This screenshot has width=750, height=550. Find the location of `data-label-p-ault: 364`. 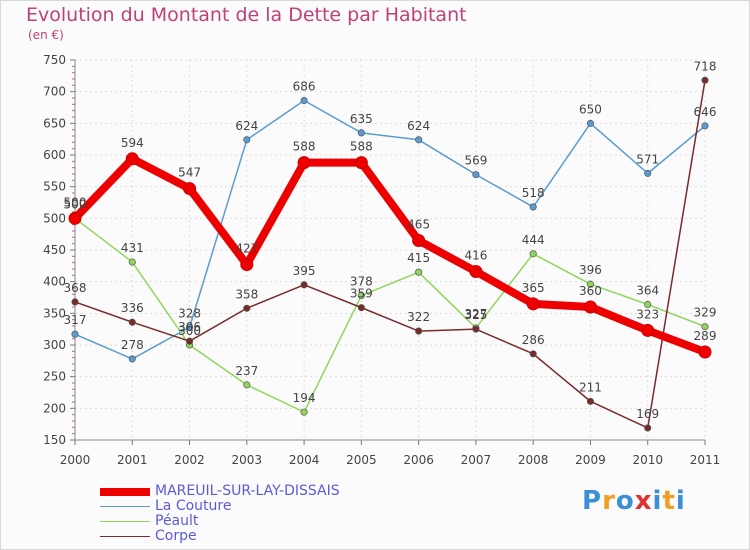

data-label-p-ault: 364 is located at coordinates (647, 290).